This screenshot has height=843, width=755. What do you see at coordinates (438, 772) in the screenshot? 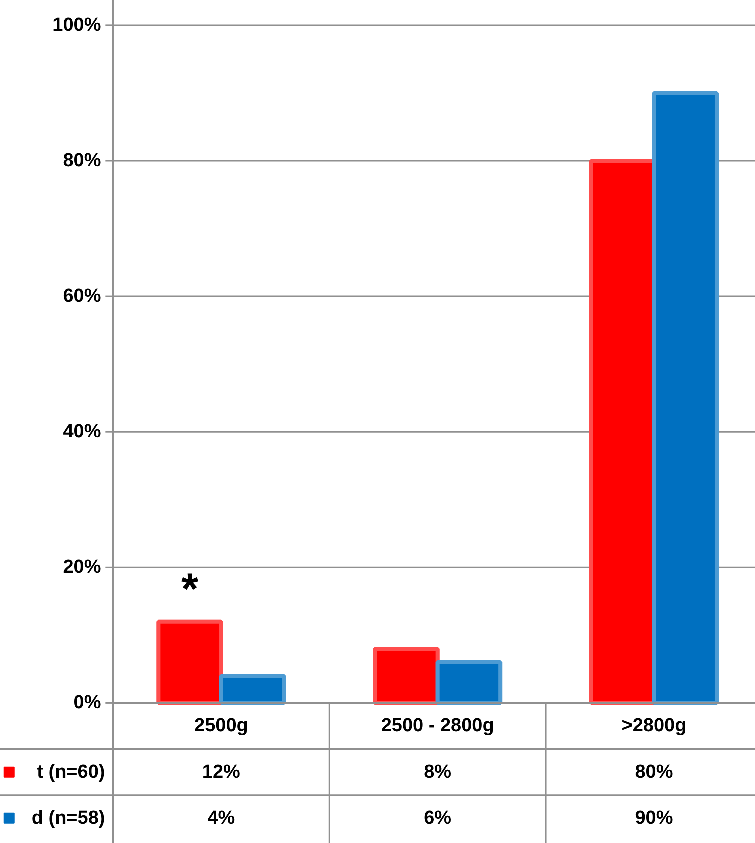
I see `data-label: 8%` at bounding box center [438, 772].